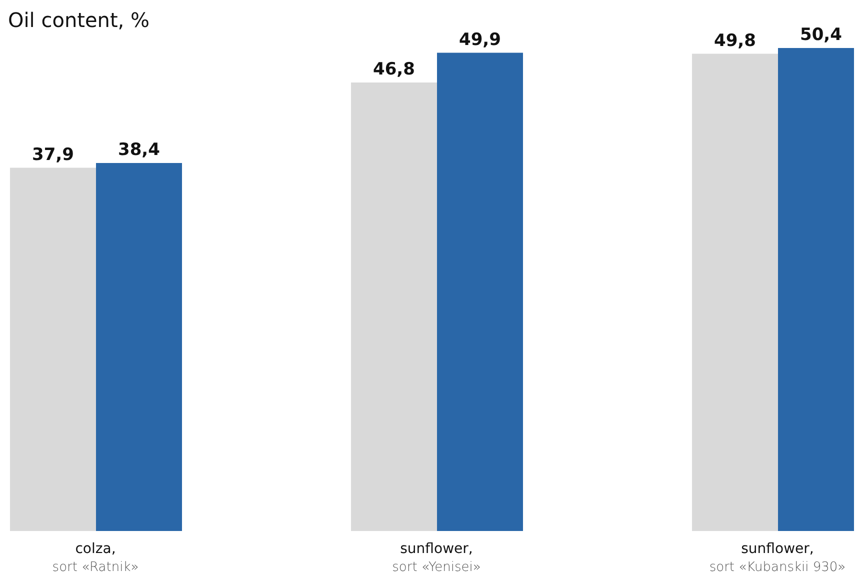 Image resolution: width=862 pixels, height=587 pixels. I want to click on data-label: 49,8, so click(735, 40).